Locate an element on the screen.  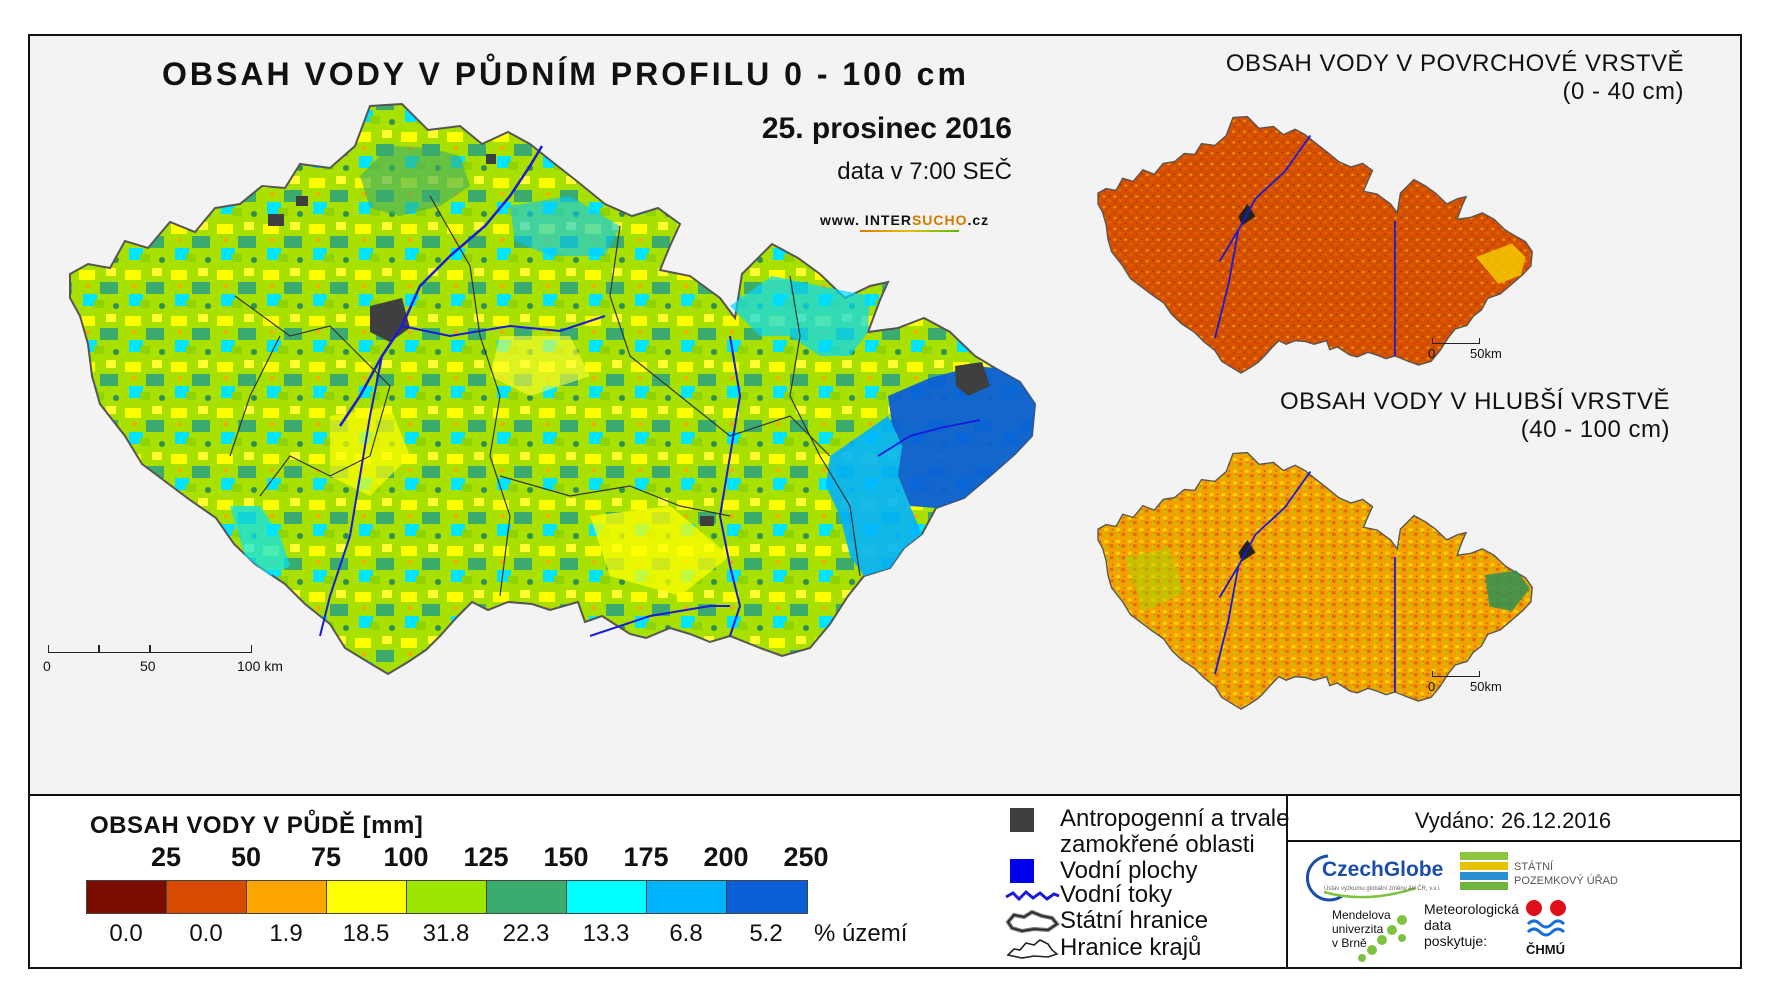
color-scale is located at coordinates (447, 897).